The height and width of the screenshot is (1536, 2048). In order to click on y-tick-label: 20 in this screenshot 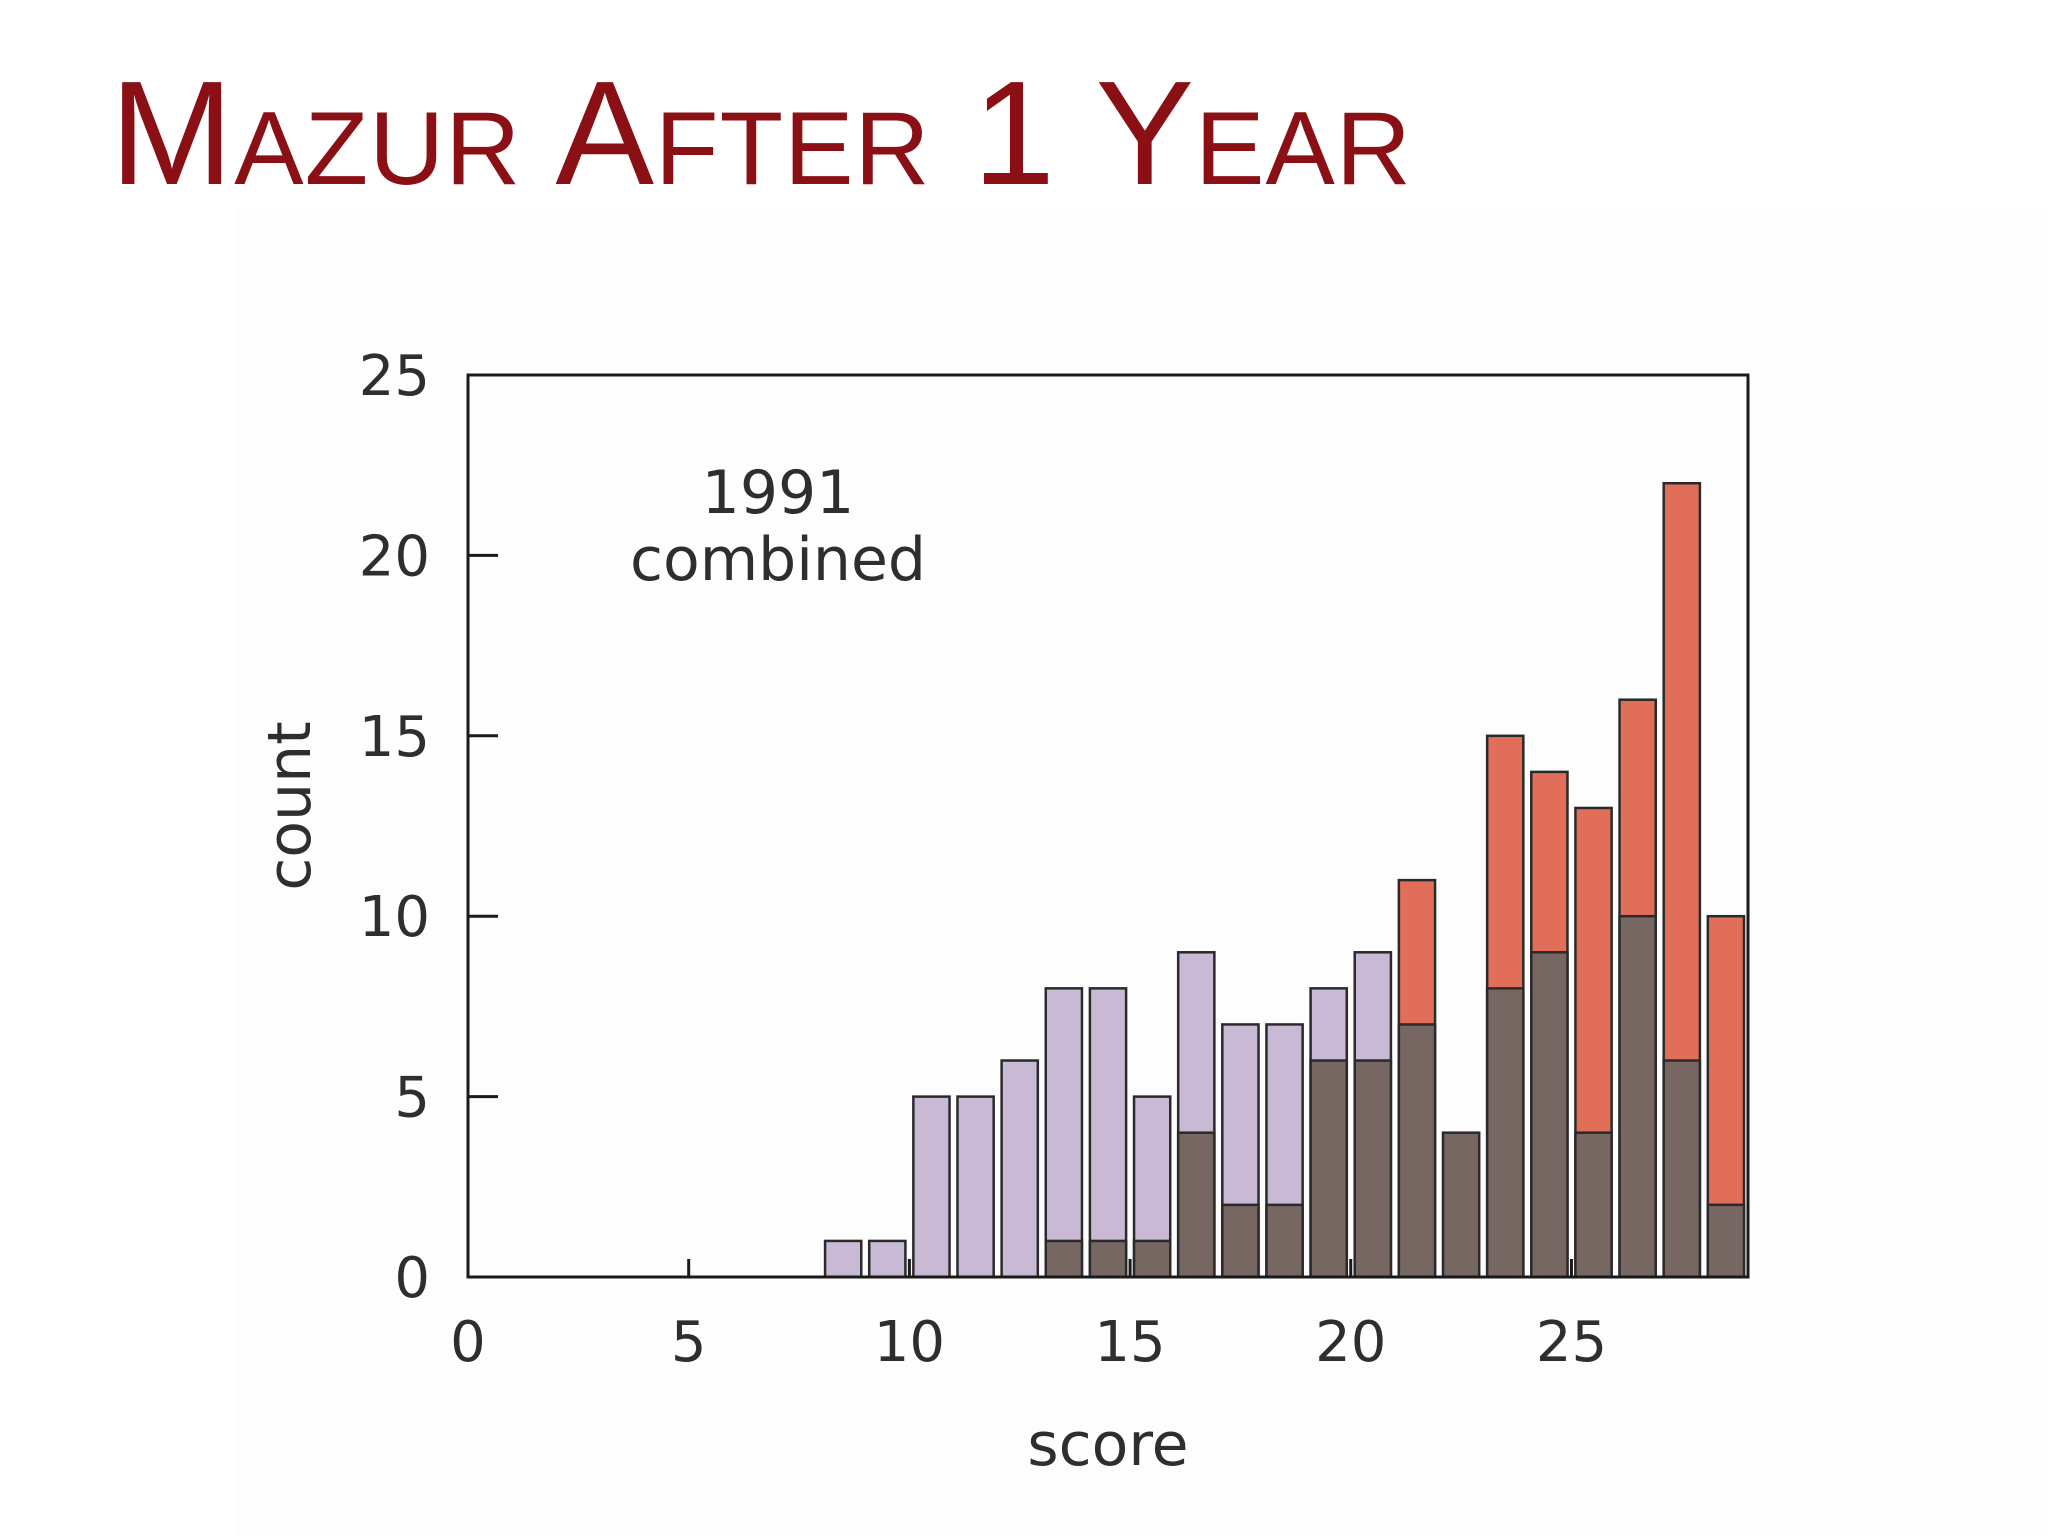, I will do `click(394, 556)`.